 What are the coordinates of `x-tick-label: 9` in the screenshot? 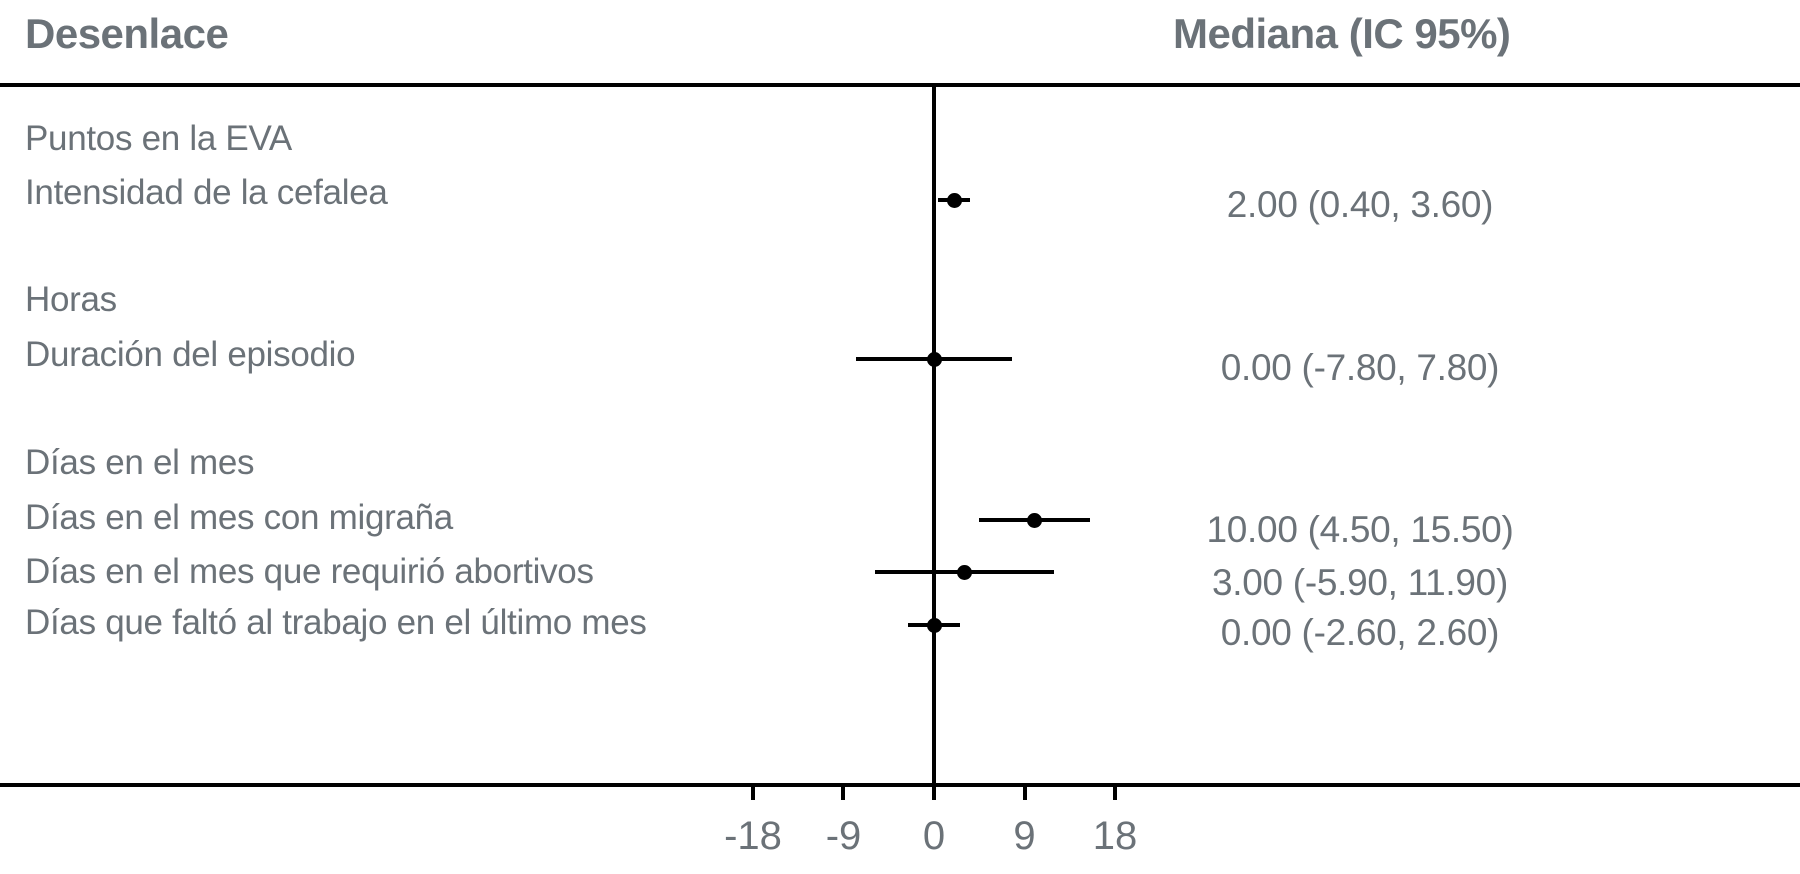 It's located at (1024, 836).